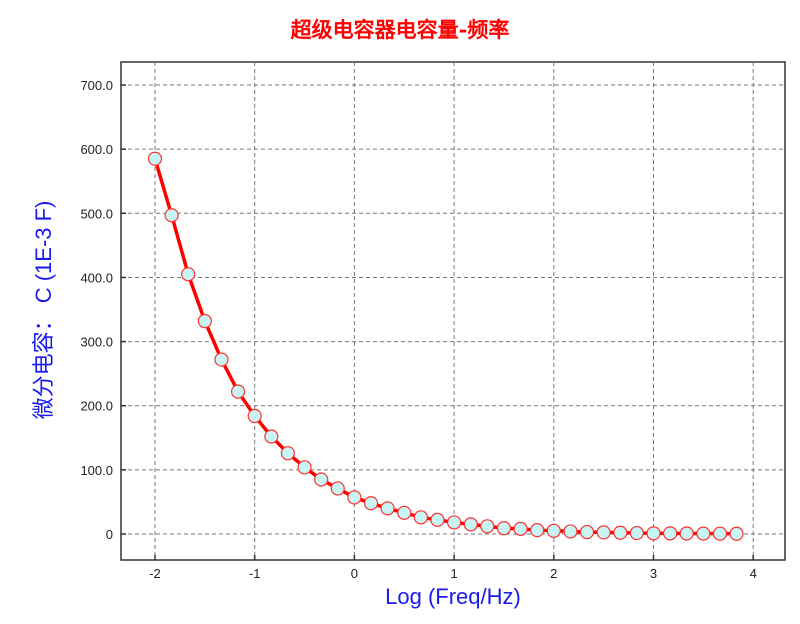 Image resolution: width=800 pixels, height=624 pixels. What do you see at coordinates (753, 573) in the screenshot?
I see `x-tick-label: 4` at bounding box center [753, 573].